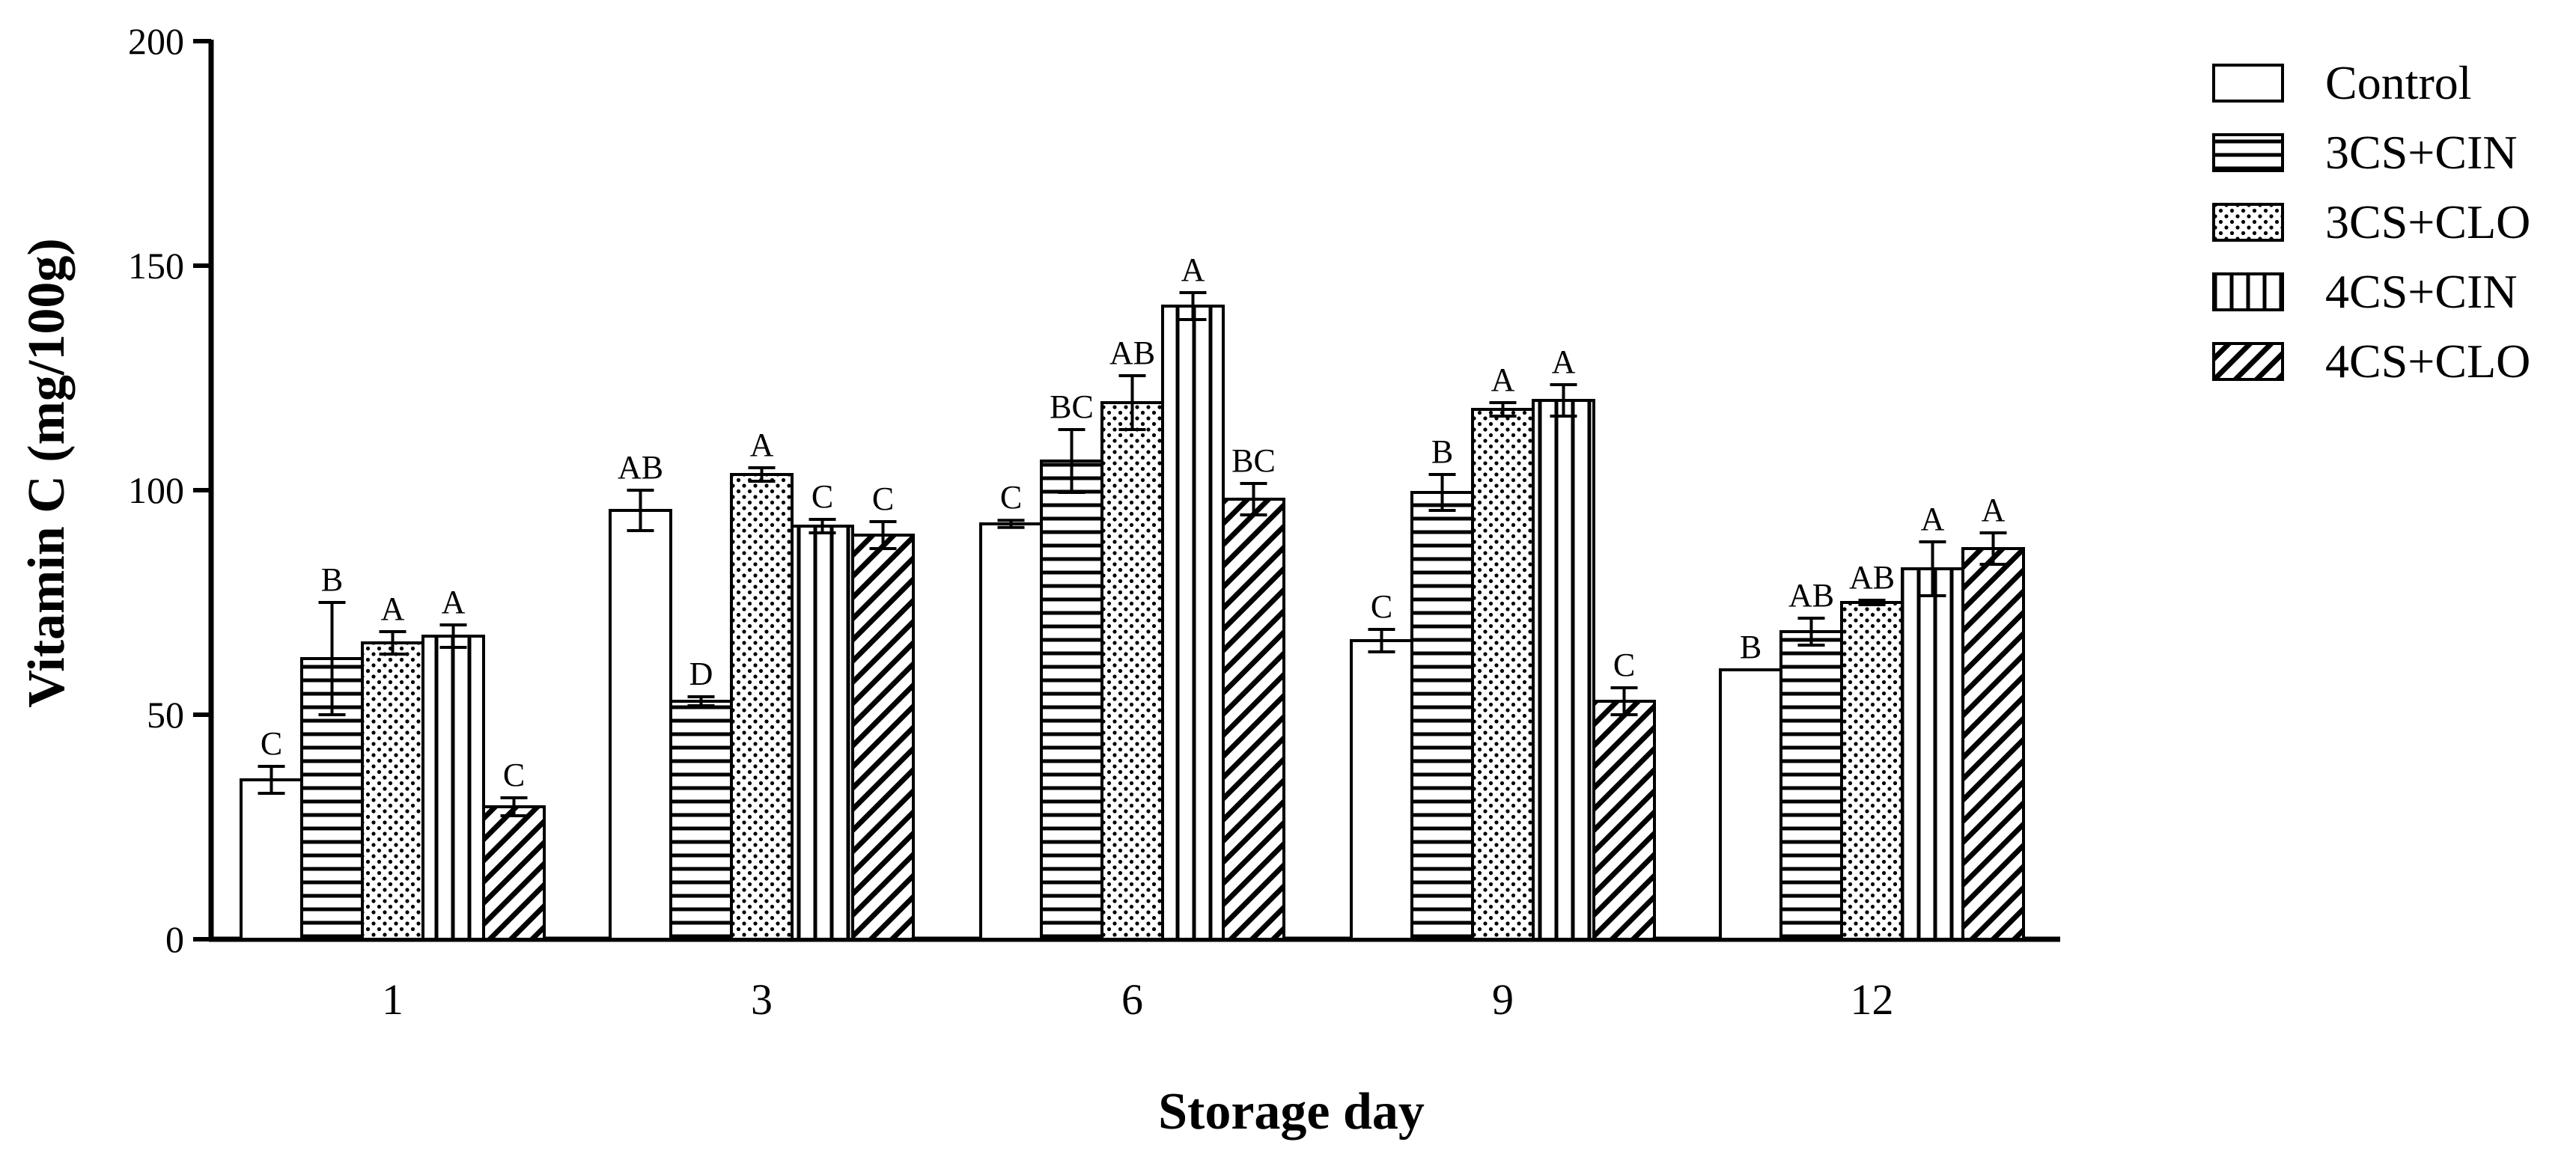 This screenshot has width=2576, height=1169. I want to click on significance-label: D, so click(701, 674).